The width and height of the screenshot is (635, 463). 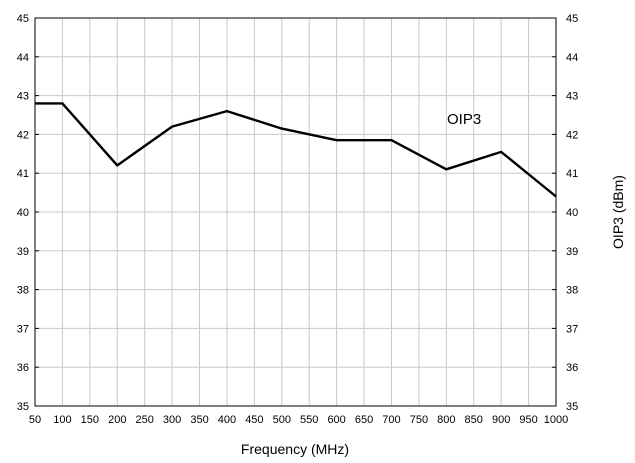 What do you see at coordinates (23, 135) in the screenshot?
I see `y-tick-label-left: 42` at bounding box center [23, 135].